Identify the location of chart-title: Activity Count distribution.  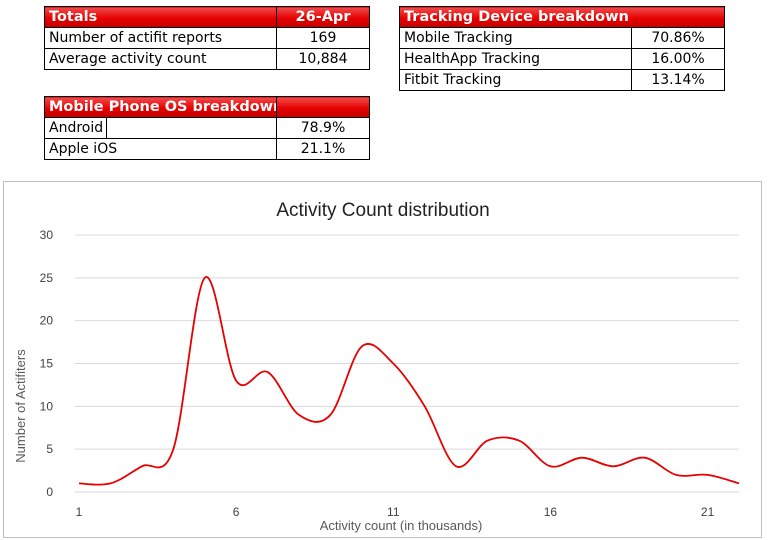
(382, 210).